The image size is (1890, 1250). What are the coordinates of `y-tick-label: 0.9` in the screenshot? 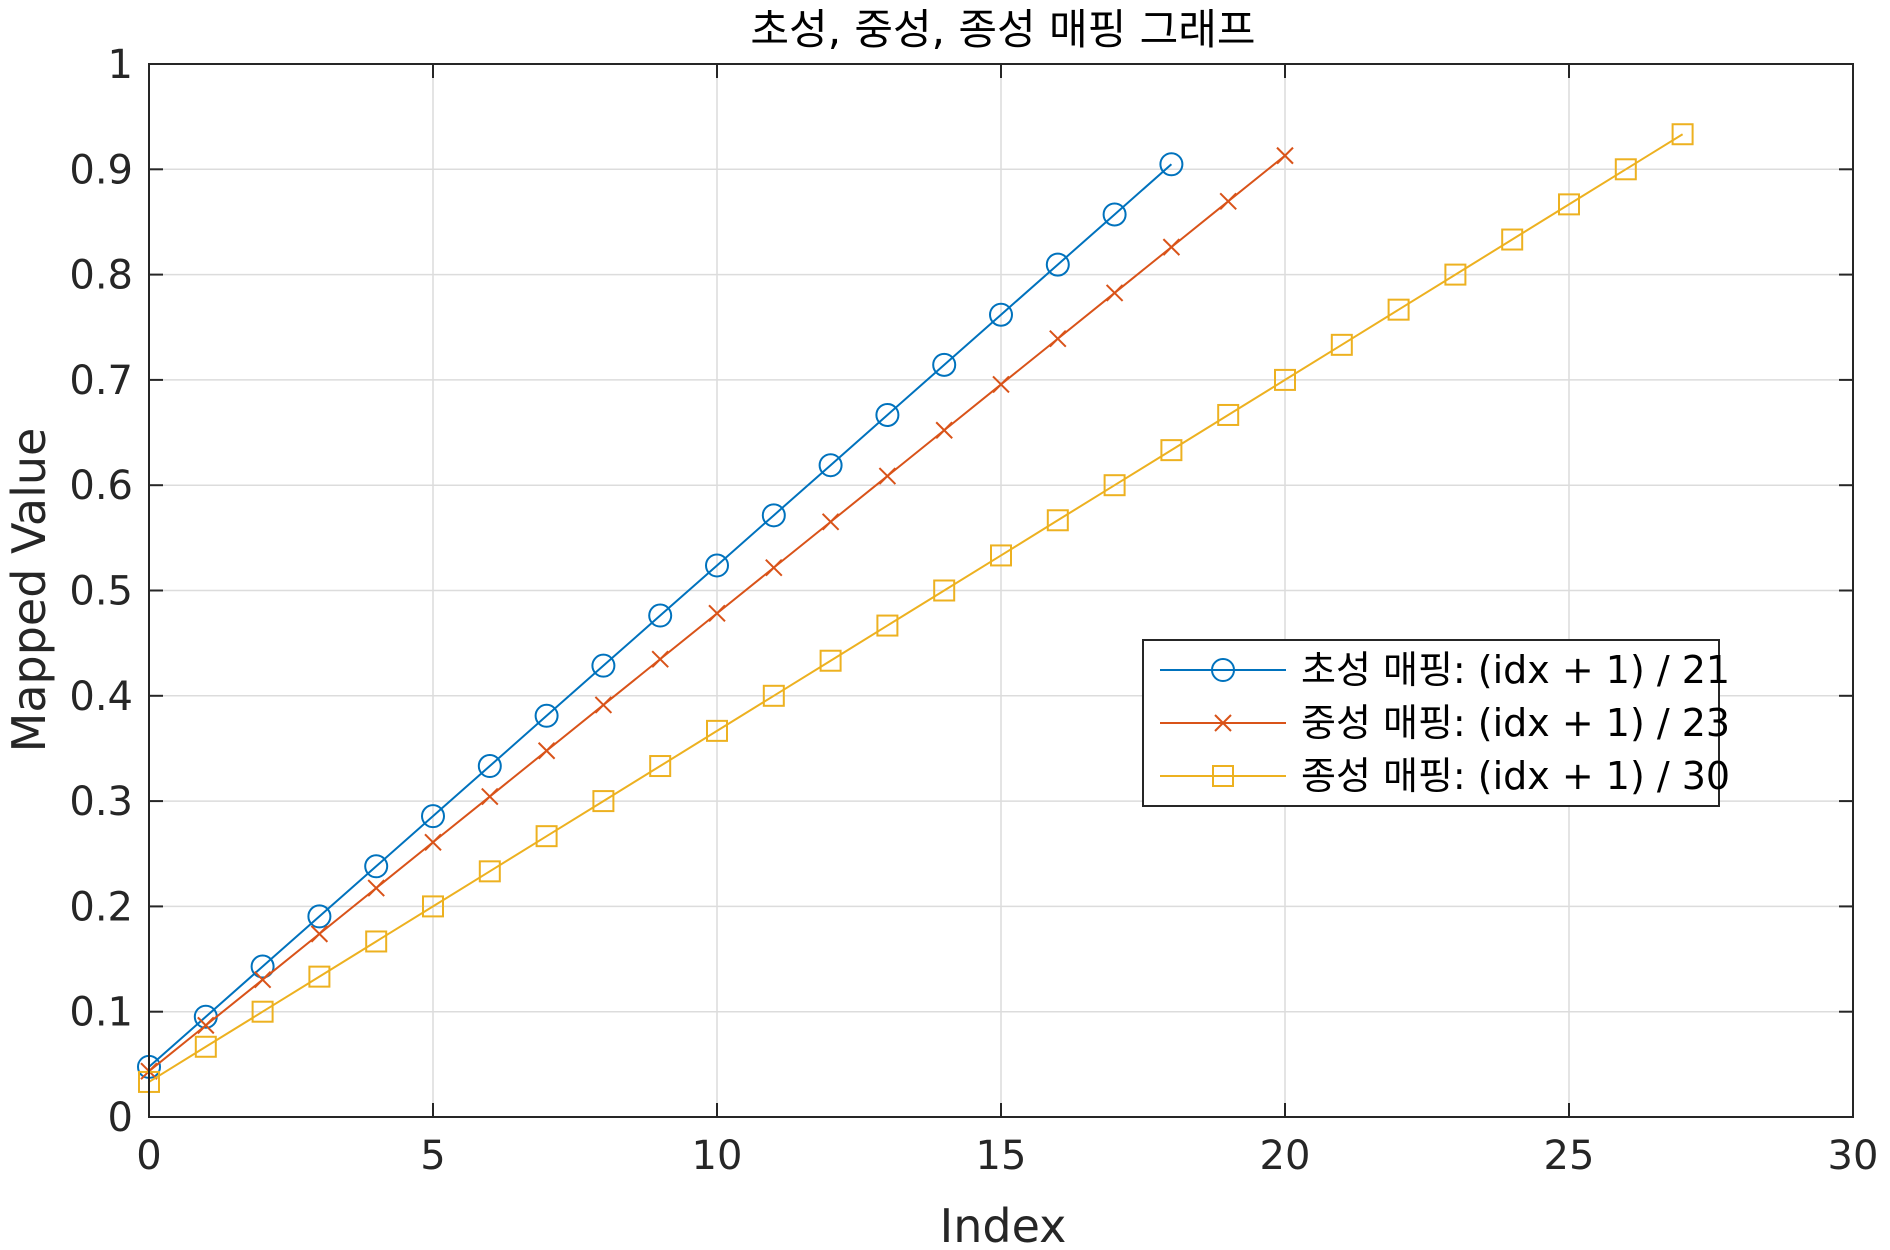 It's located at (101, 170).